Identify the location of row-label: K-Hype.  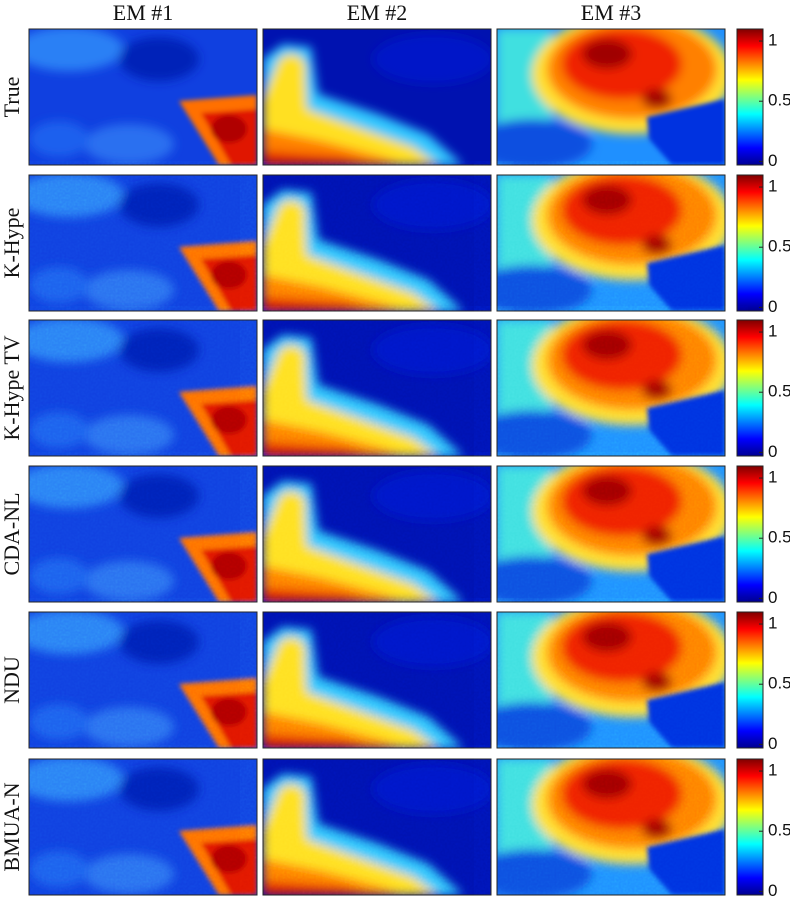
(12, 243).